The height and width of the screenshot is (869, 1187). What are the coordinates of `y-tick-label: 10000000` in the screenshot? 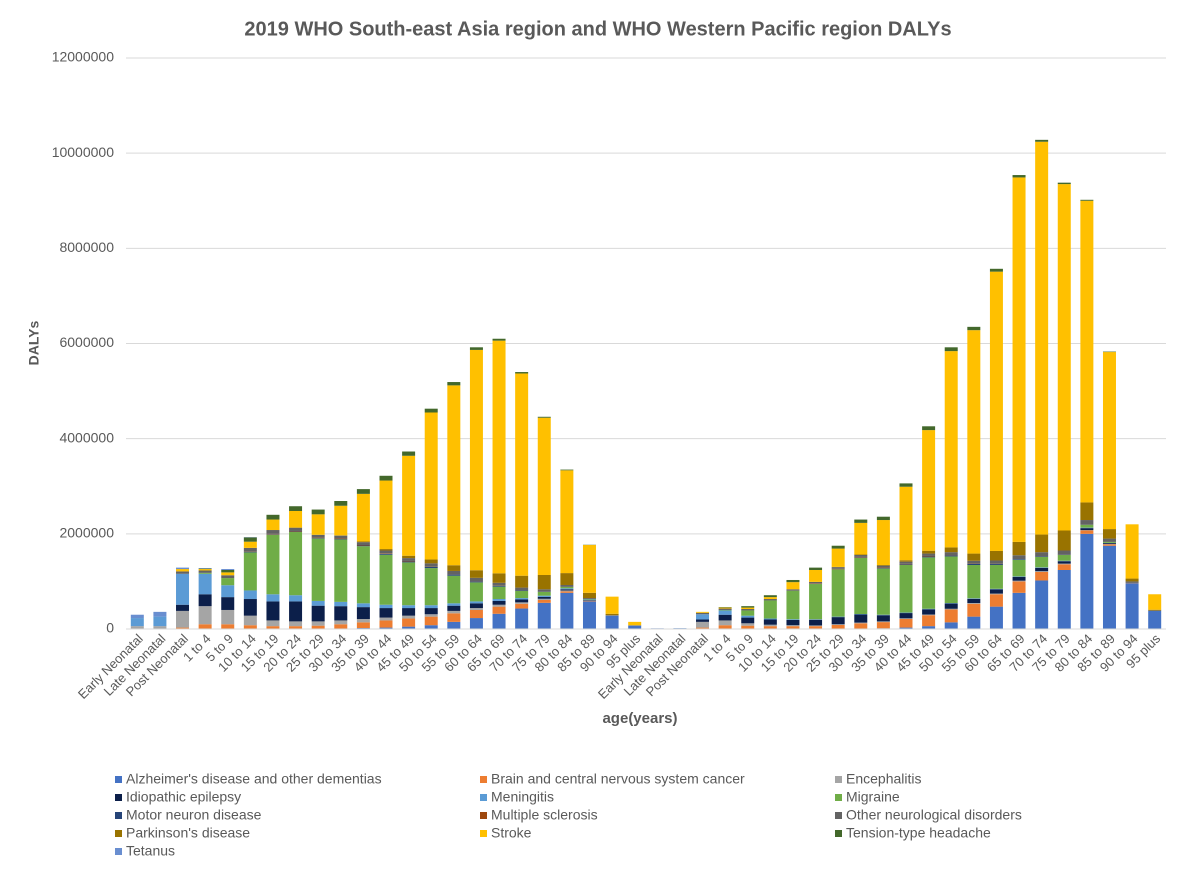 It's located at (83, 152).